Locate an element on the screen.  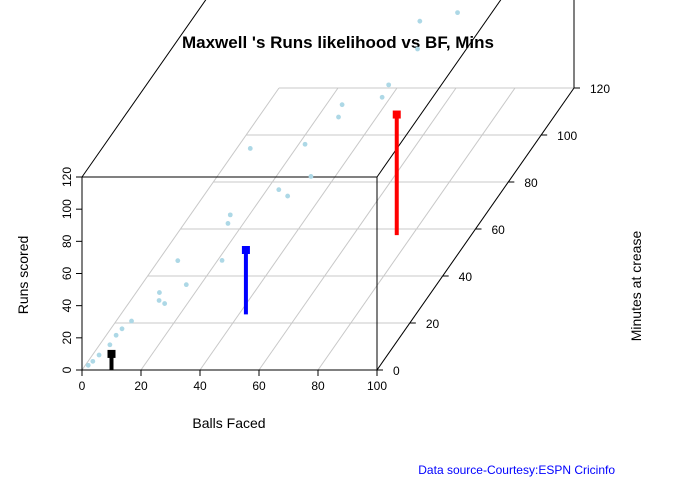
y-tick-label: 20 is located at coordinates (67, 338).